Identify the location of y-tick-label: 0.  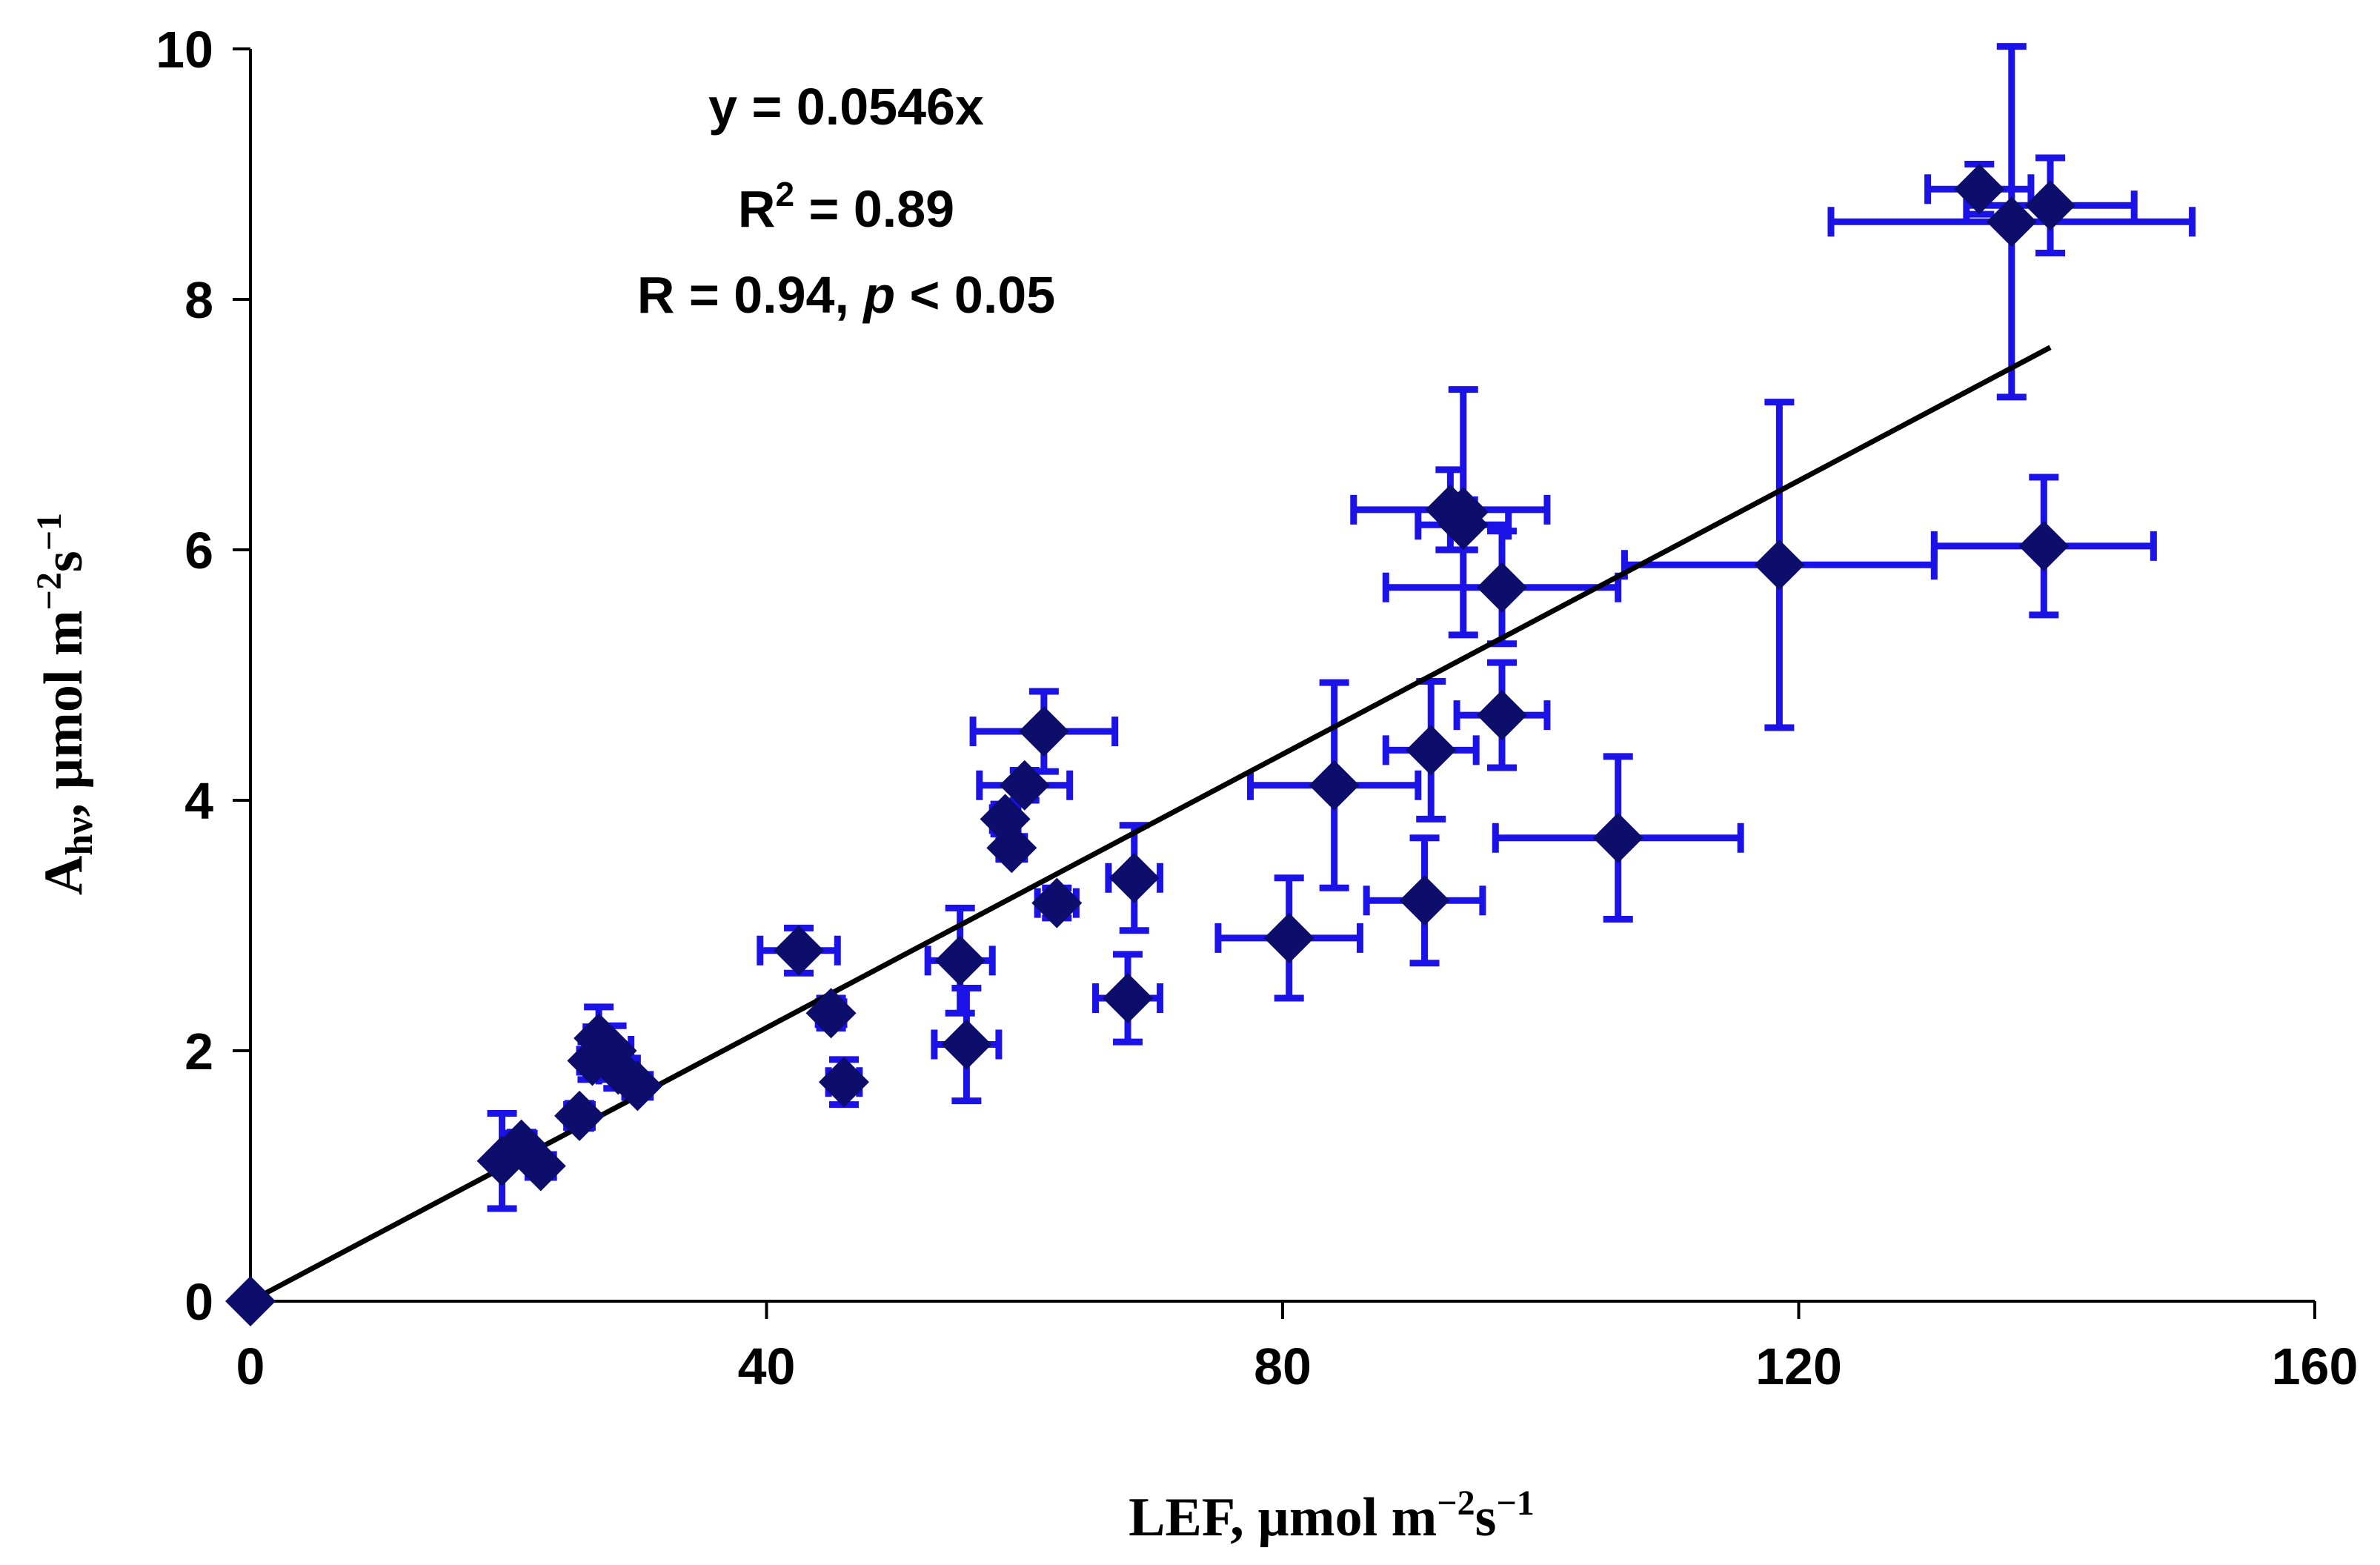
(199, 1302).